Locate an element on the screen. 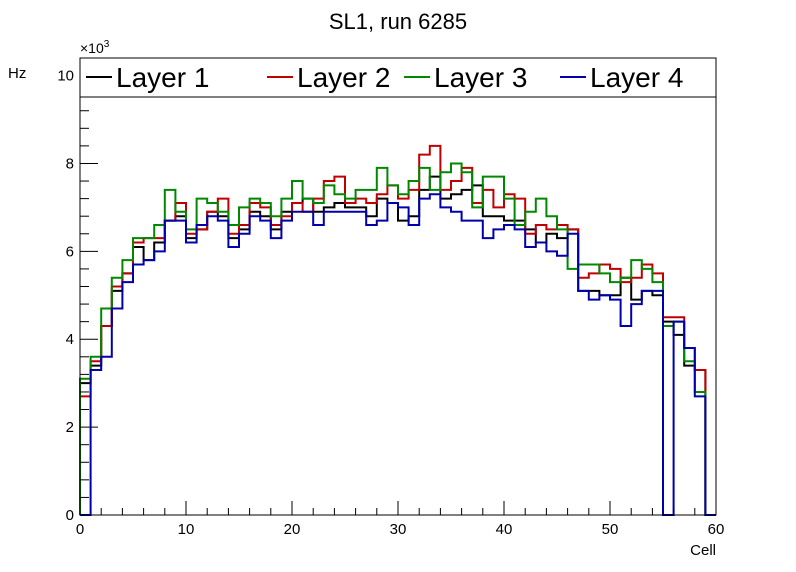 The width and height of the screenshot is (796, 572). x-tick-label: 30 is located at coordinates (398, 529).